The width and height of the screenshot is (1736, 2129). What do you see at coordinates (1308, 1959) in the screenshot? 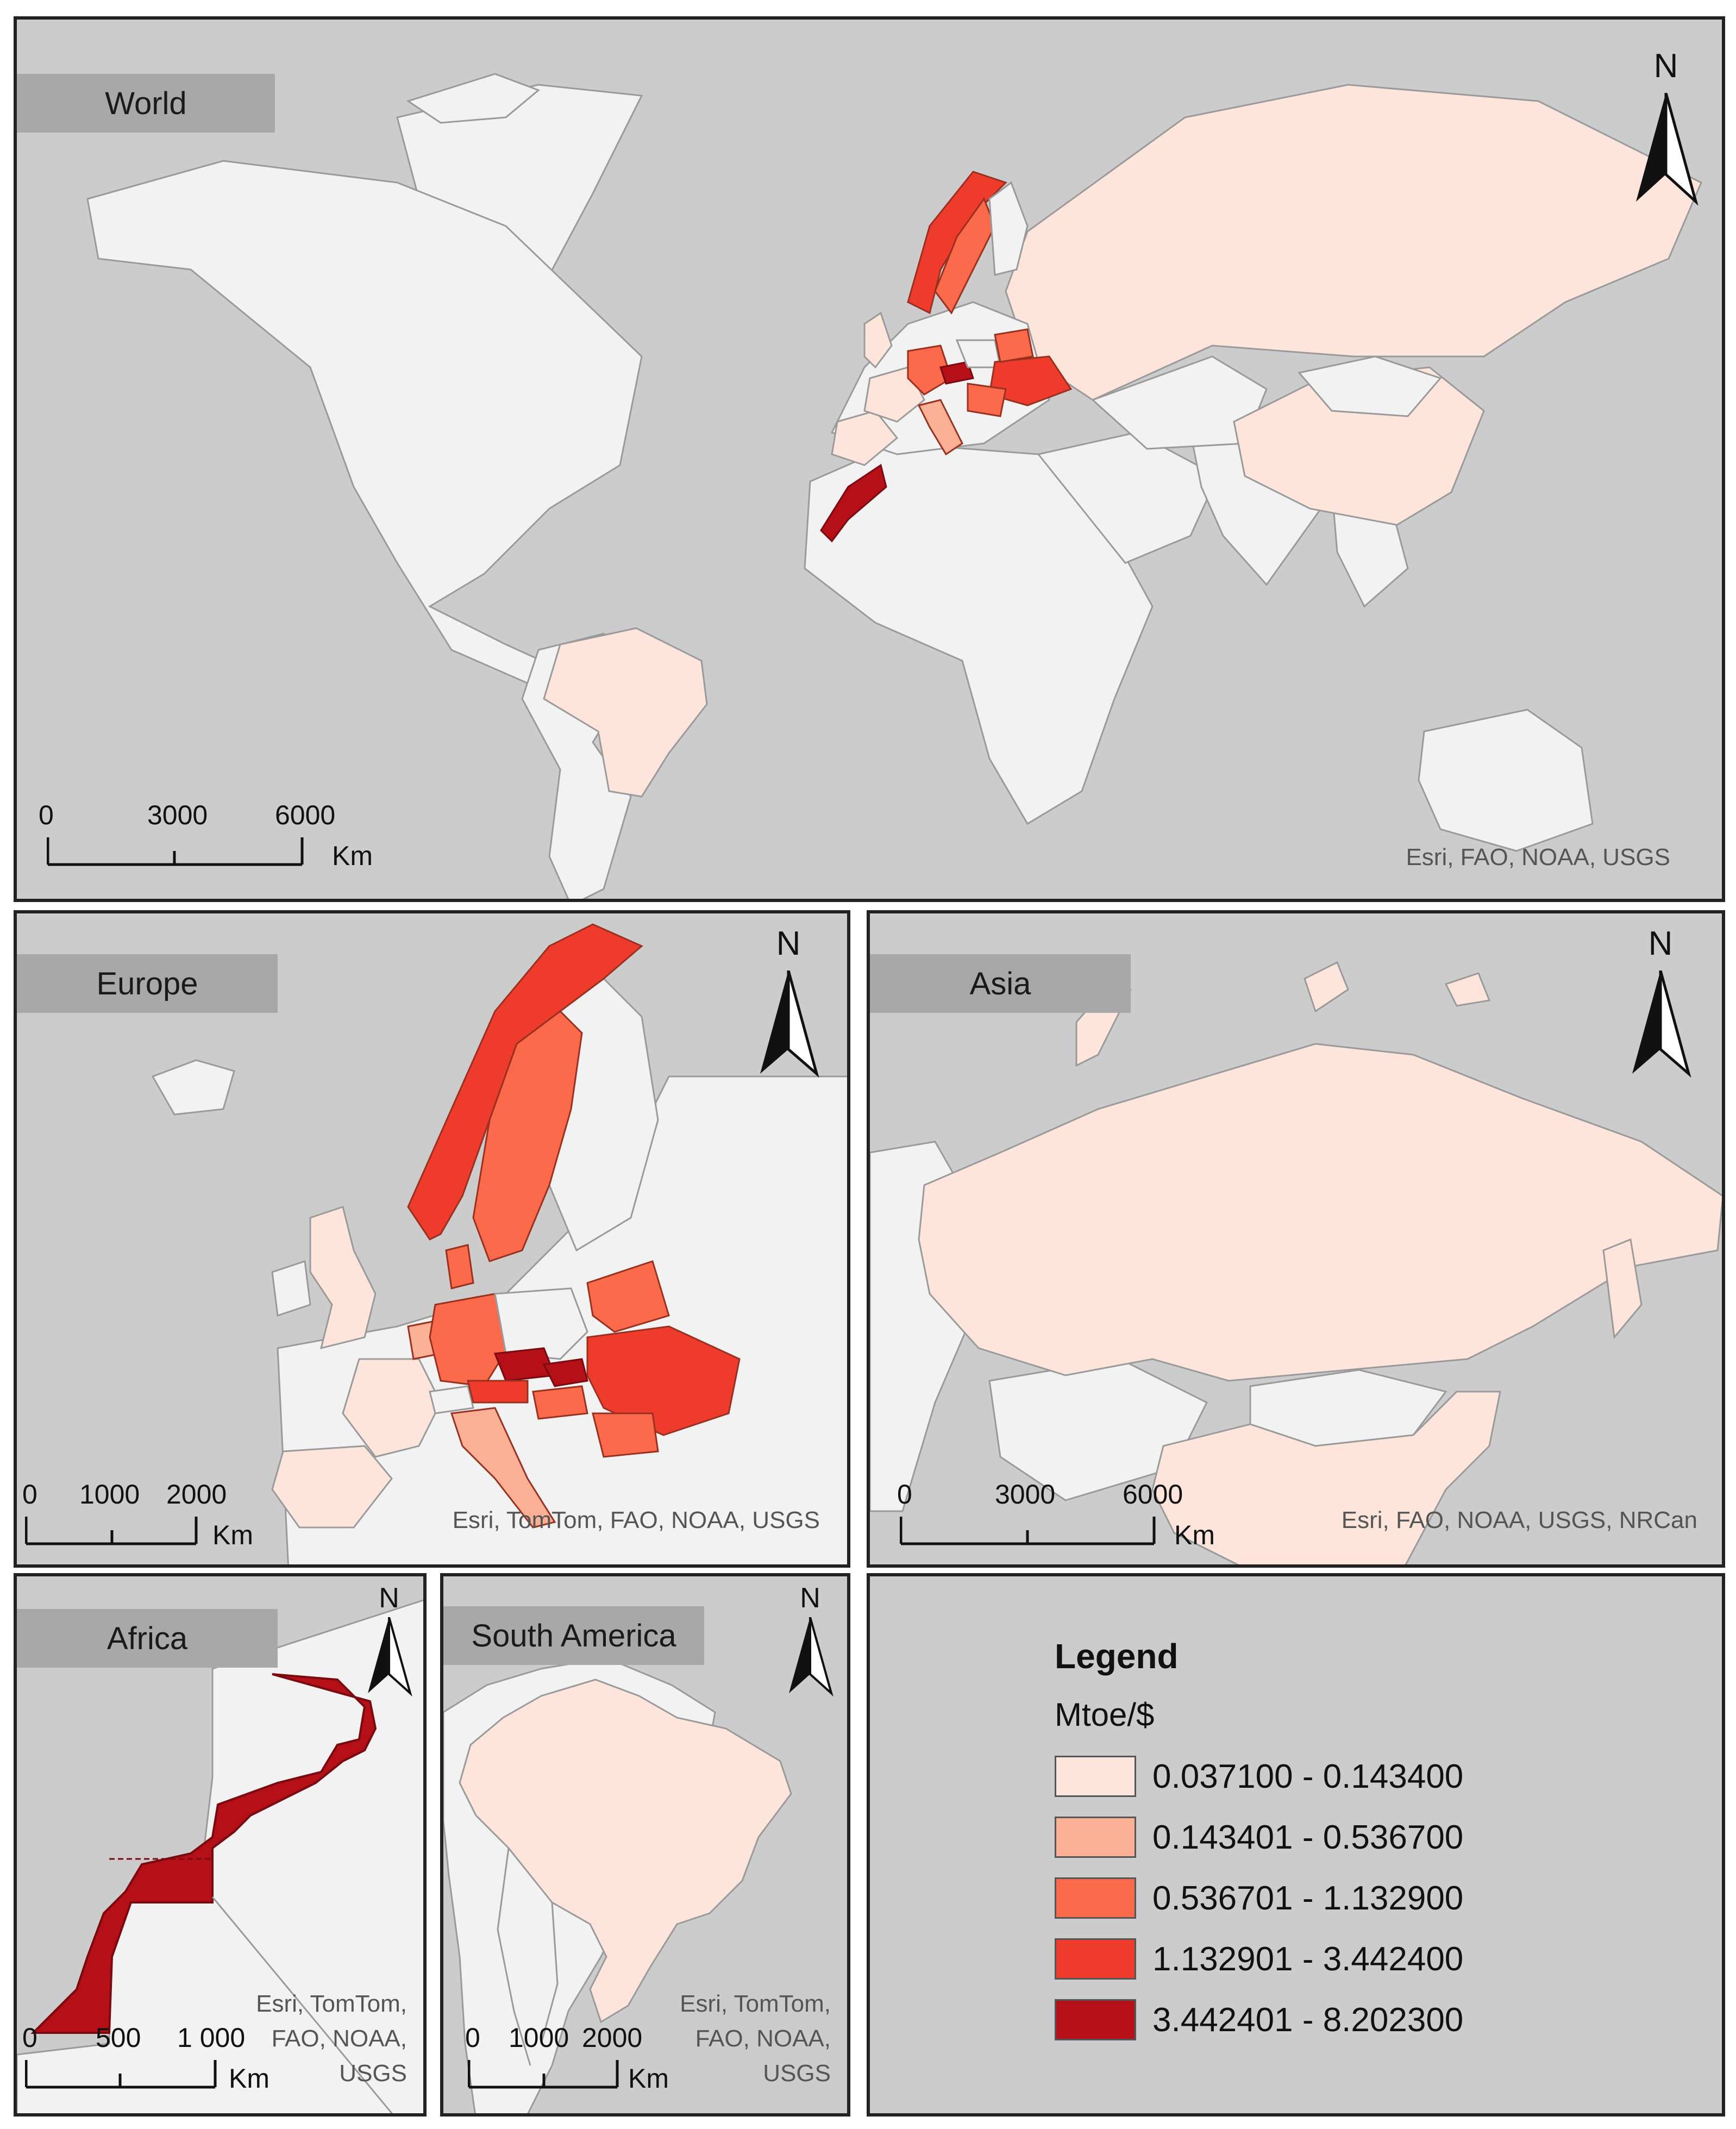
I see `legend-label-4: 1.132901 - 3.442400` at bounding box center [1308, 1959].